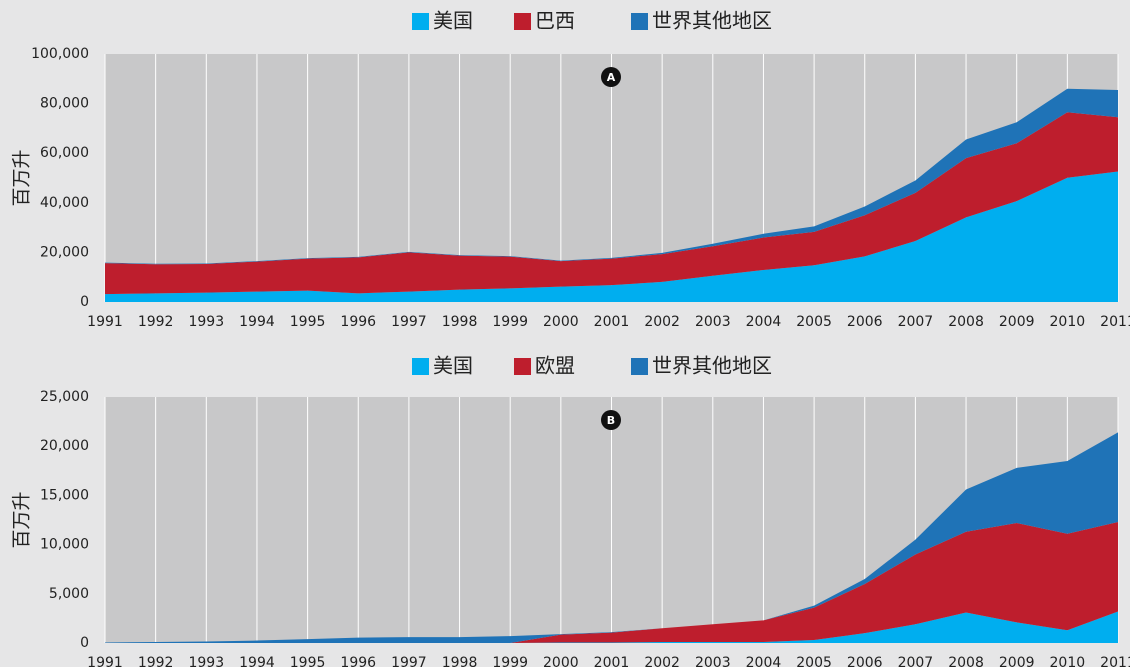  Describe the element at coordinates (60, 54) in the screenshot. I see `y-tick-label: 100,000` at that location.